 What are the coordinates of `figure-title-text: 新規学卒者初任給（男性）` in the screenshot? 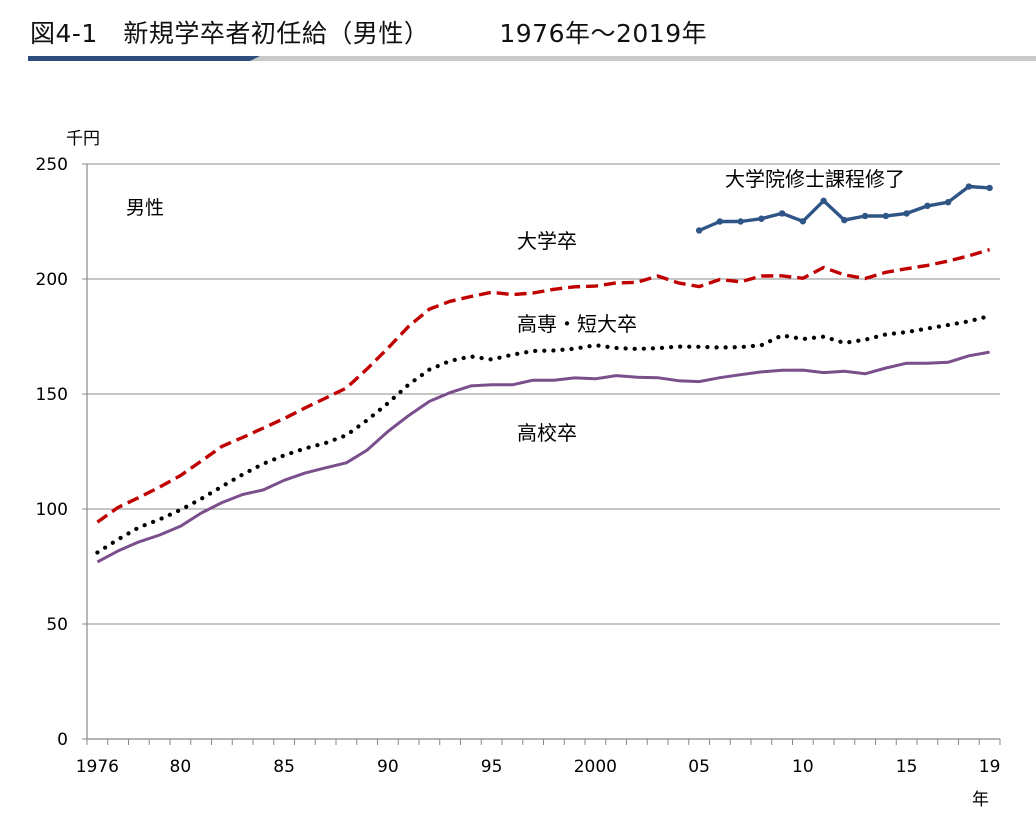 It's located at (276, 33).